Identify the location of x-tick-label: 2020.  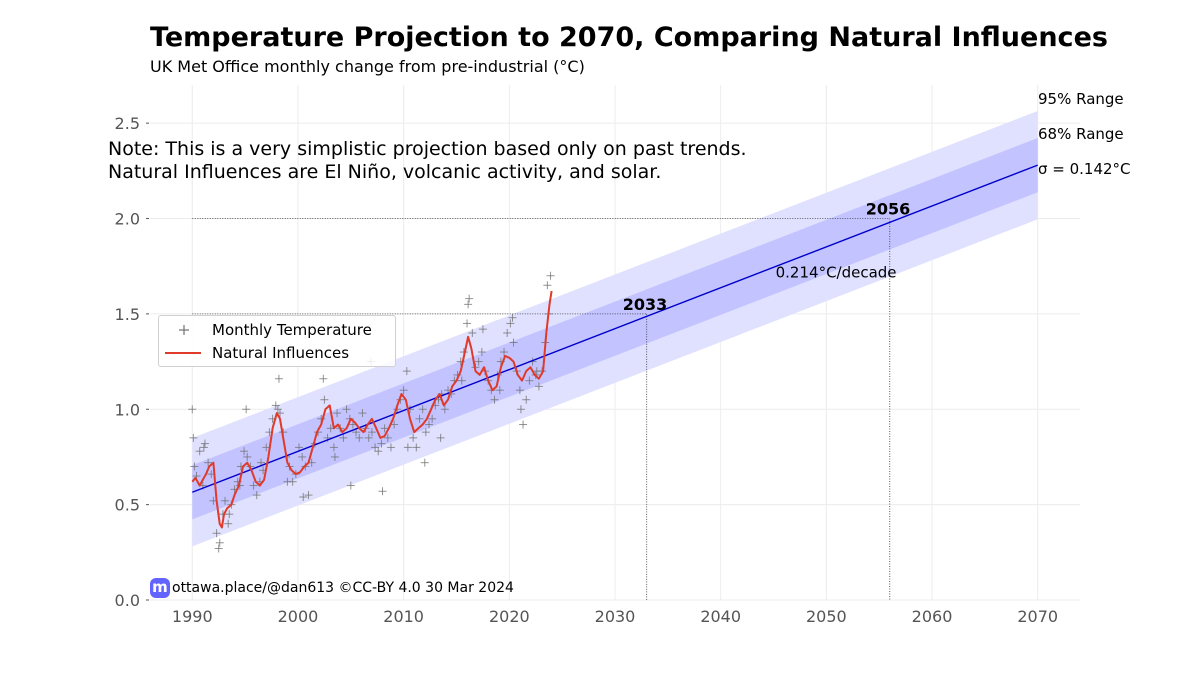
(509, 616).